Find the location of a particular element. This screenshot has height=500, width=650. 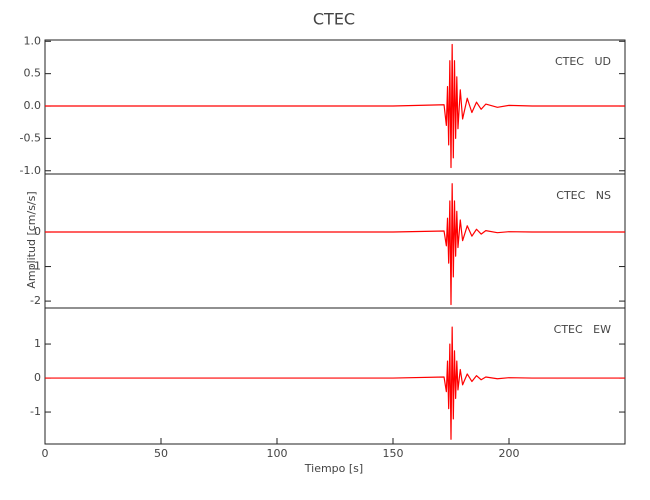

x-tick-label: 100 is located at coordinates (277, 453).